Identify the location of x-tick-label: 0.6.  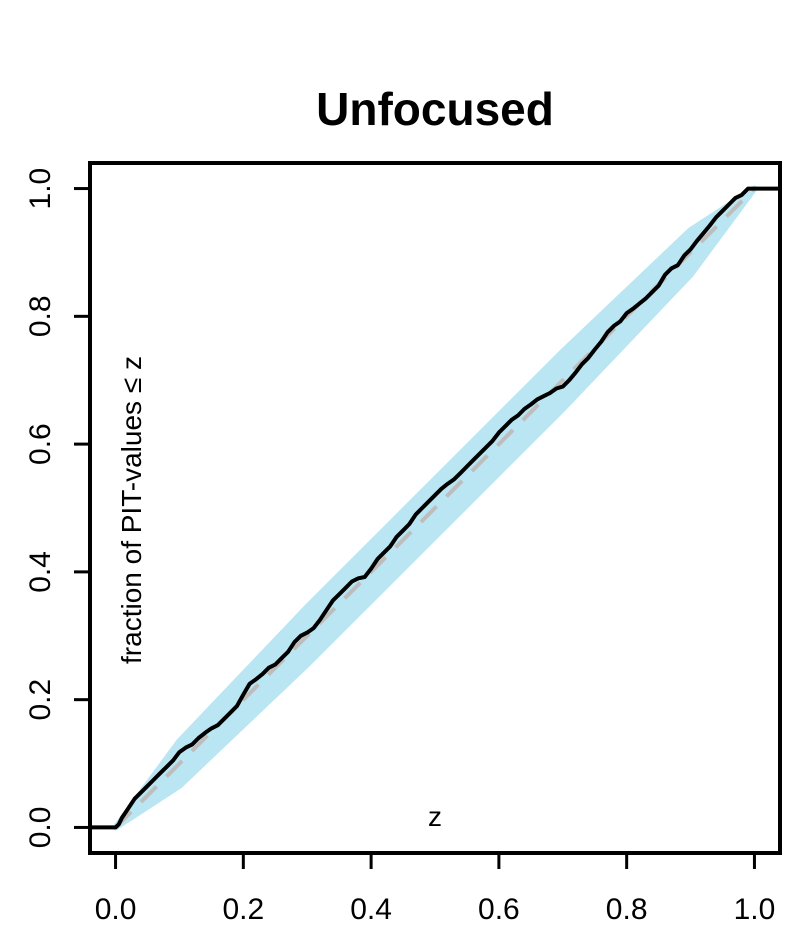
(499, 909).